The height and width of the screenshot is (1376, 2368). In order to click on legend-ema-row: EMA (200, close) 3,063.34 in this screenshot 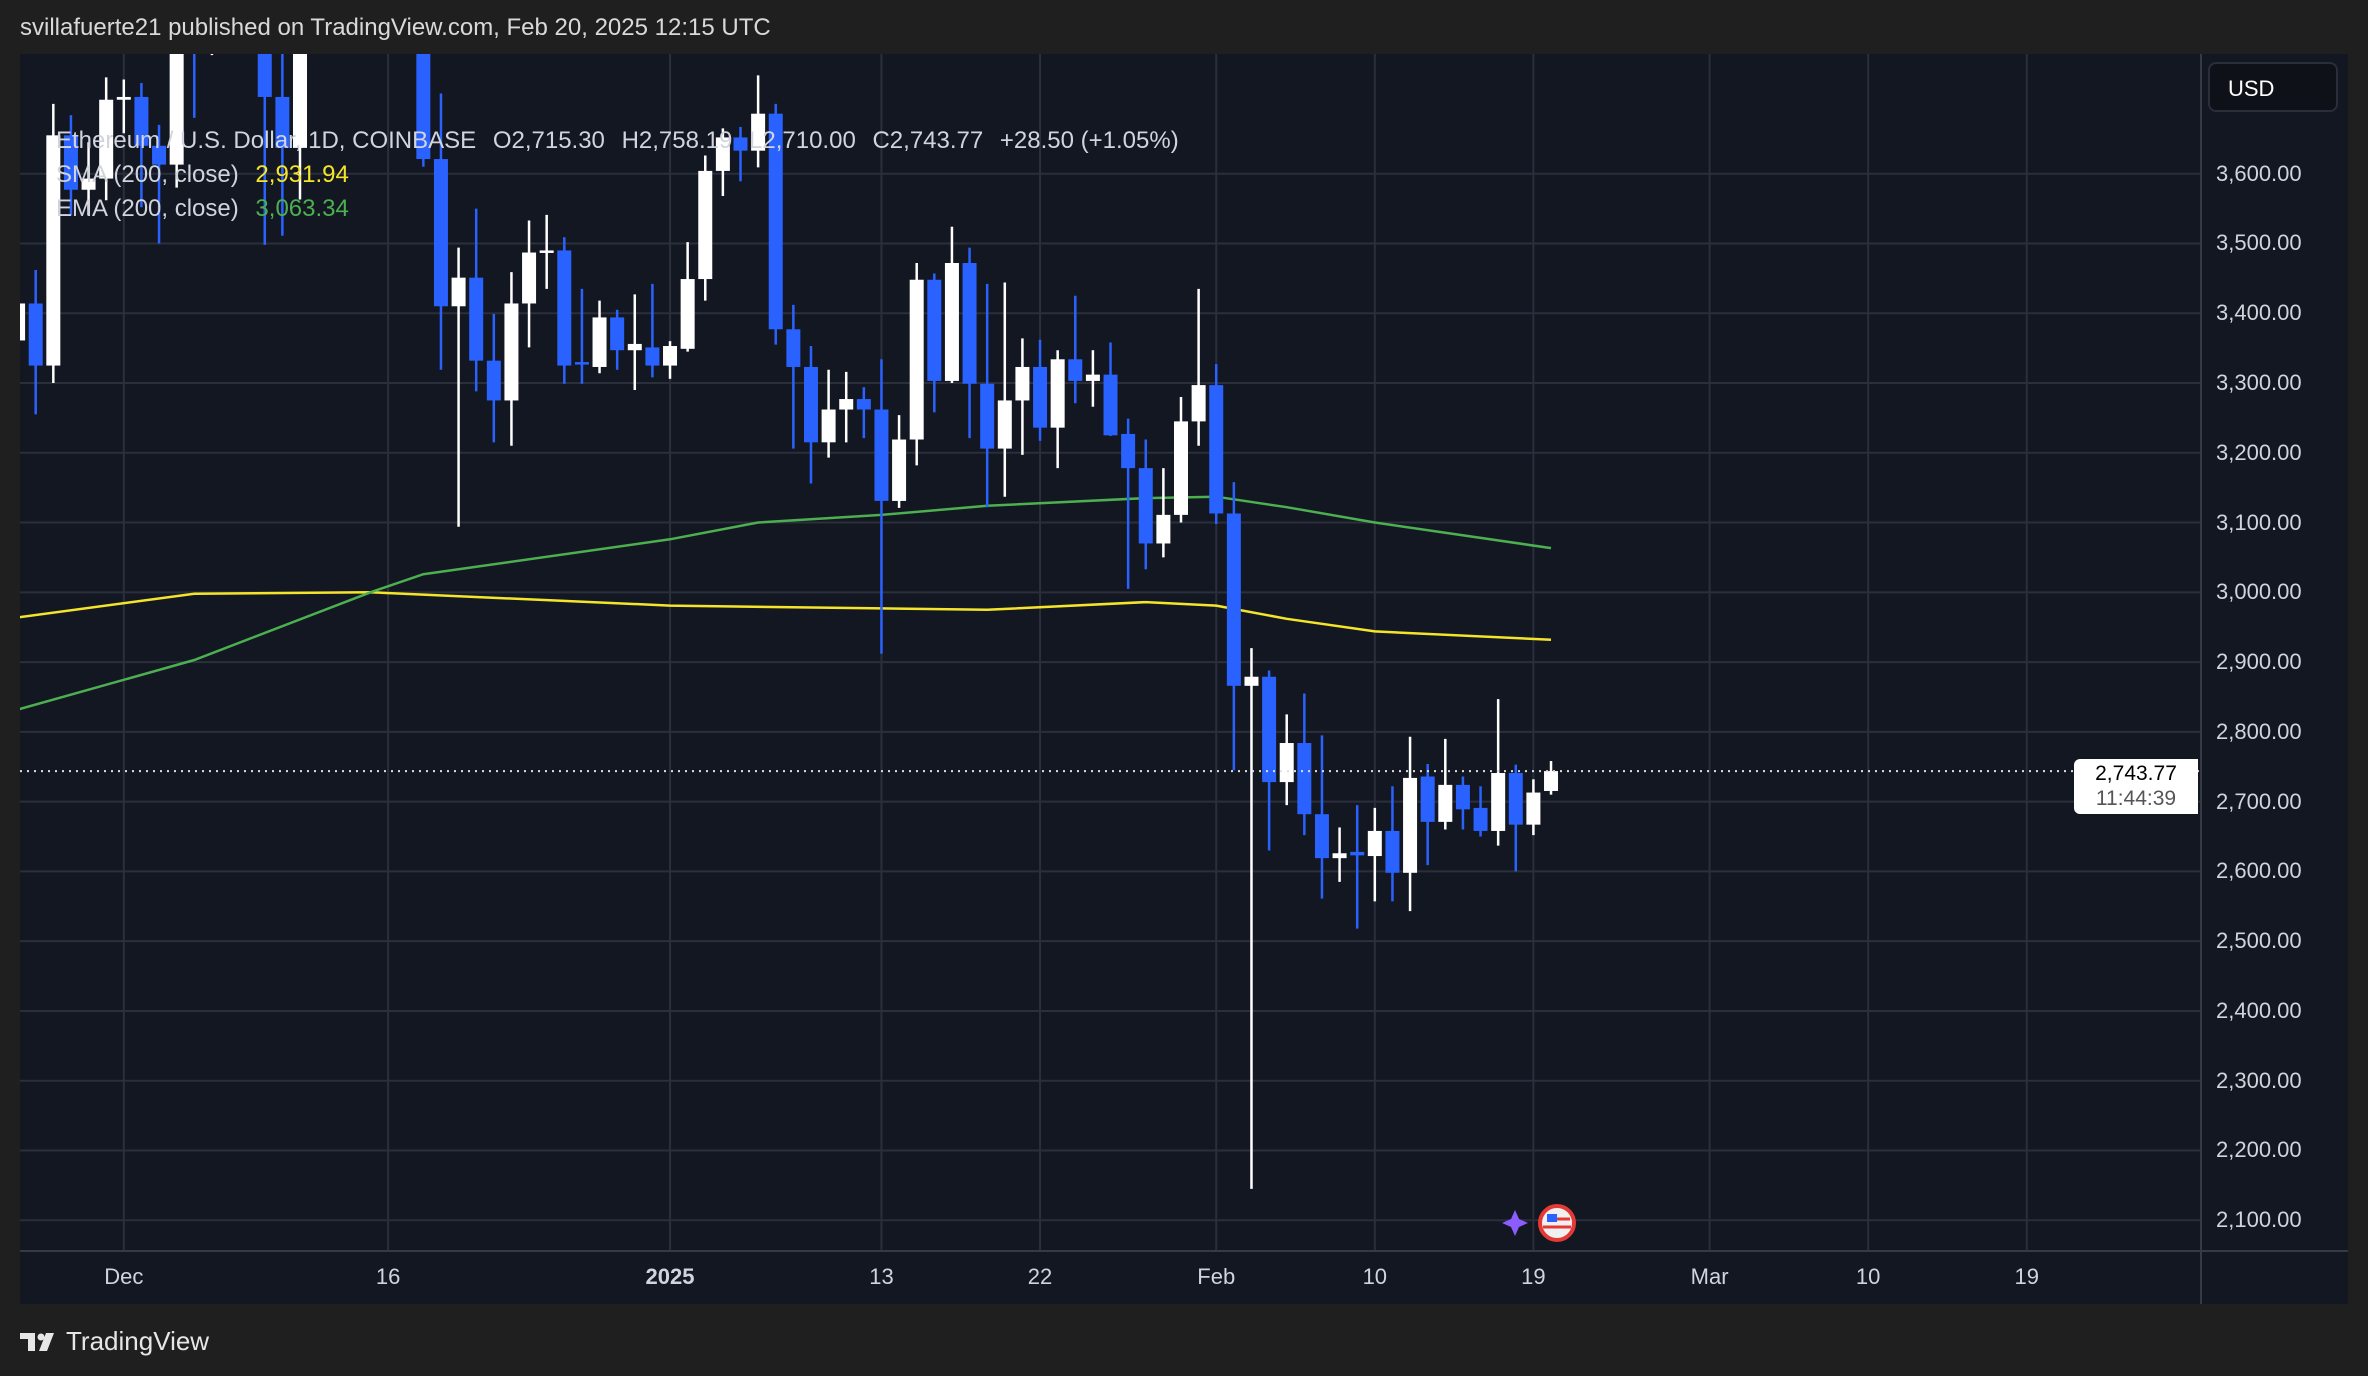, I will do `click(622, 209)`.